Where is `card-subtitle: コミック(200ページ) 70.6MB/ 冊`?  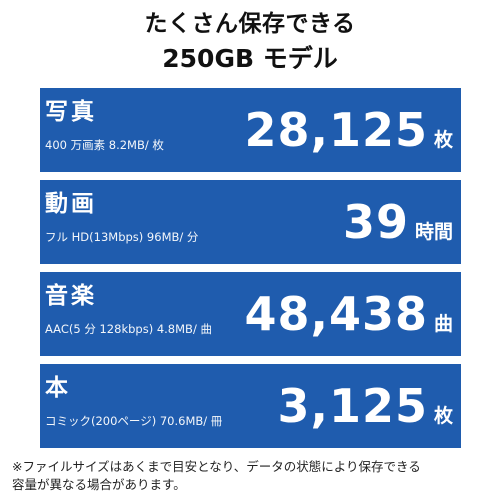
card-subtitle: コミック(200ページ) 70.6MB/ 冊 is located at coordinates (134, 421).